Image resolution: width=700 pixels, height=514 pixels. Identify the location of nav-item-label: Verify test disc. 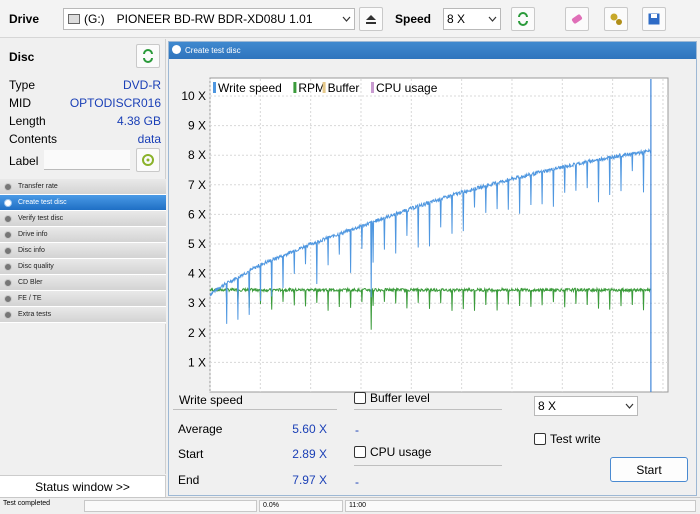
(41, 218).